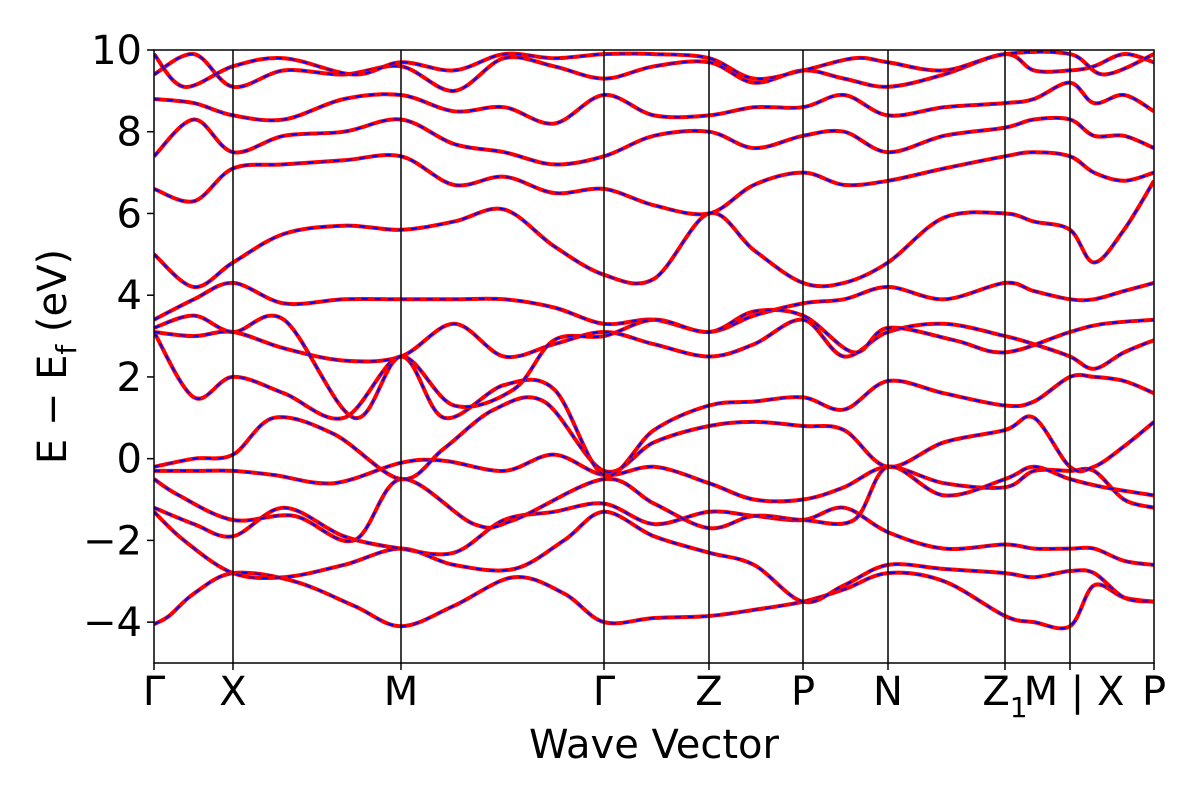  Describe the element at coordinates (53, 290) in the screenshot. I see `y-axis-label-unit-text: (eV)` at that location.